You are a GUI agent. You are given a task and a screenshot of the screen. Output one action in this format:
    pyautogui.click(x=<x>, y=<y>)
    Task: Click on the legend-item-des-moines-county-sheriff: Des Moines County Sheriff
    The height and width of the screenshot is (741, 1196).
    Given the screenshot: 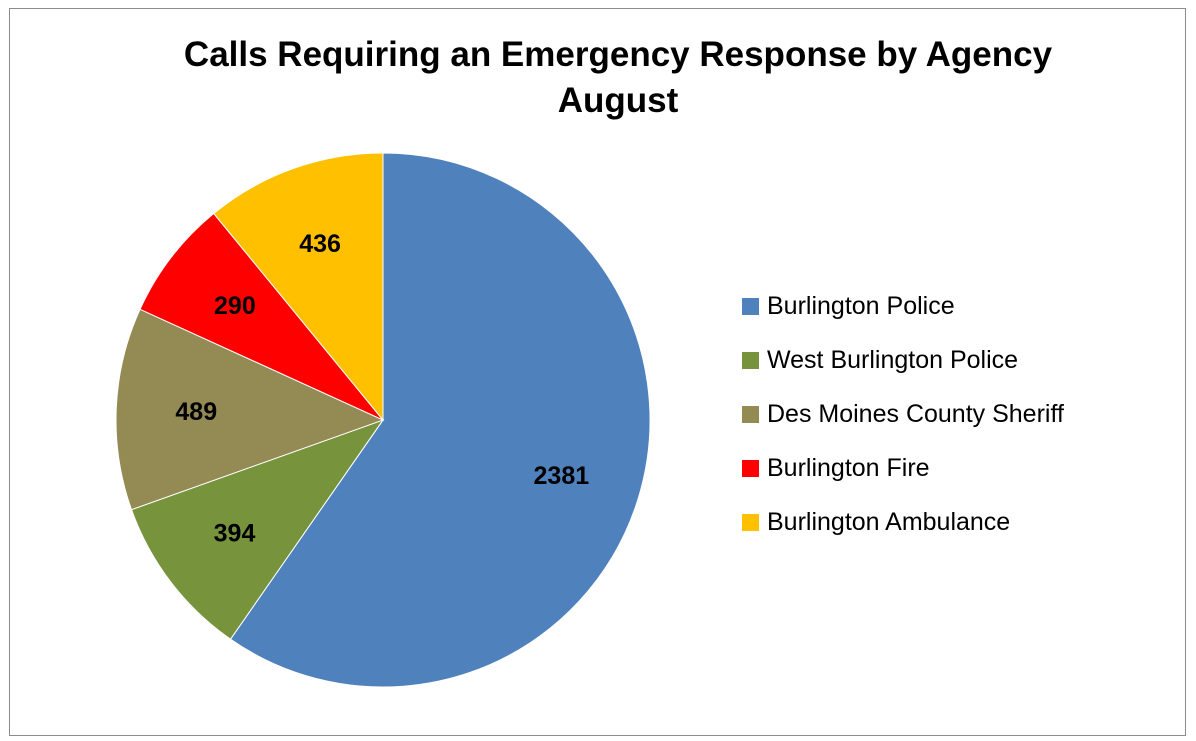 What is the action you would take?
    pyautogui.click(x=962, y=414)
    